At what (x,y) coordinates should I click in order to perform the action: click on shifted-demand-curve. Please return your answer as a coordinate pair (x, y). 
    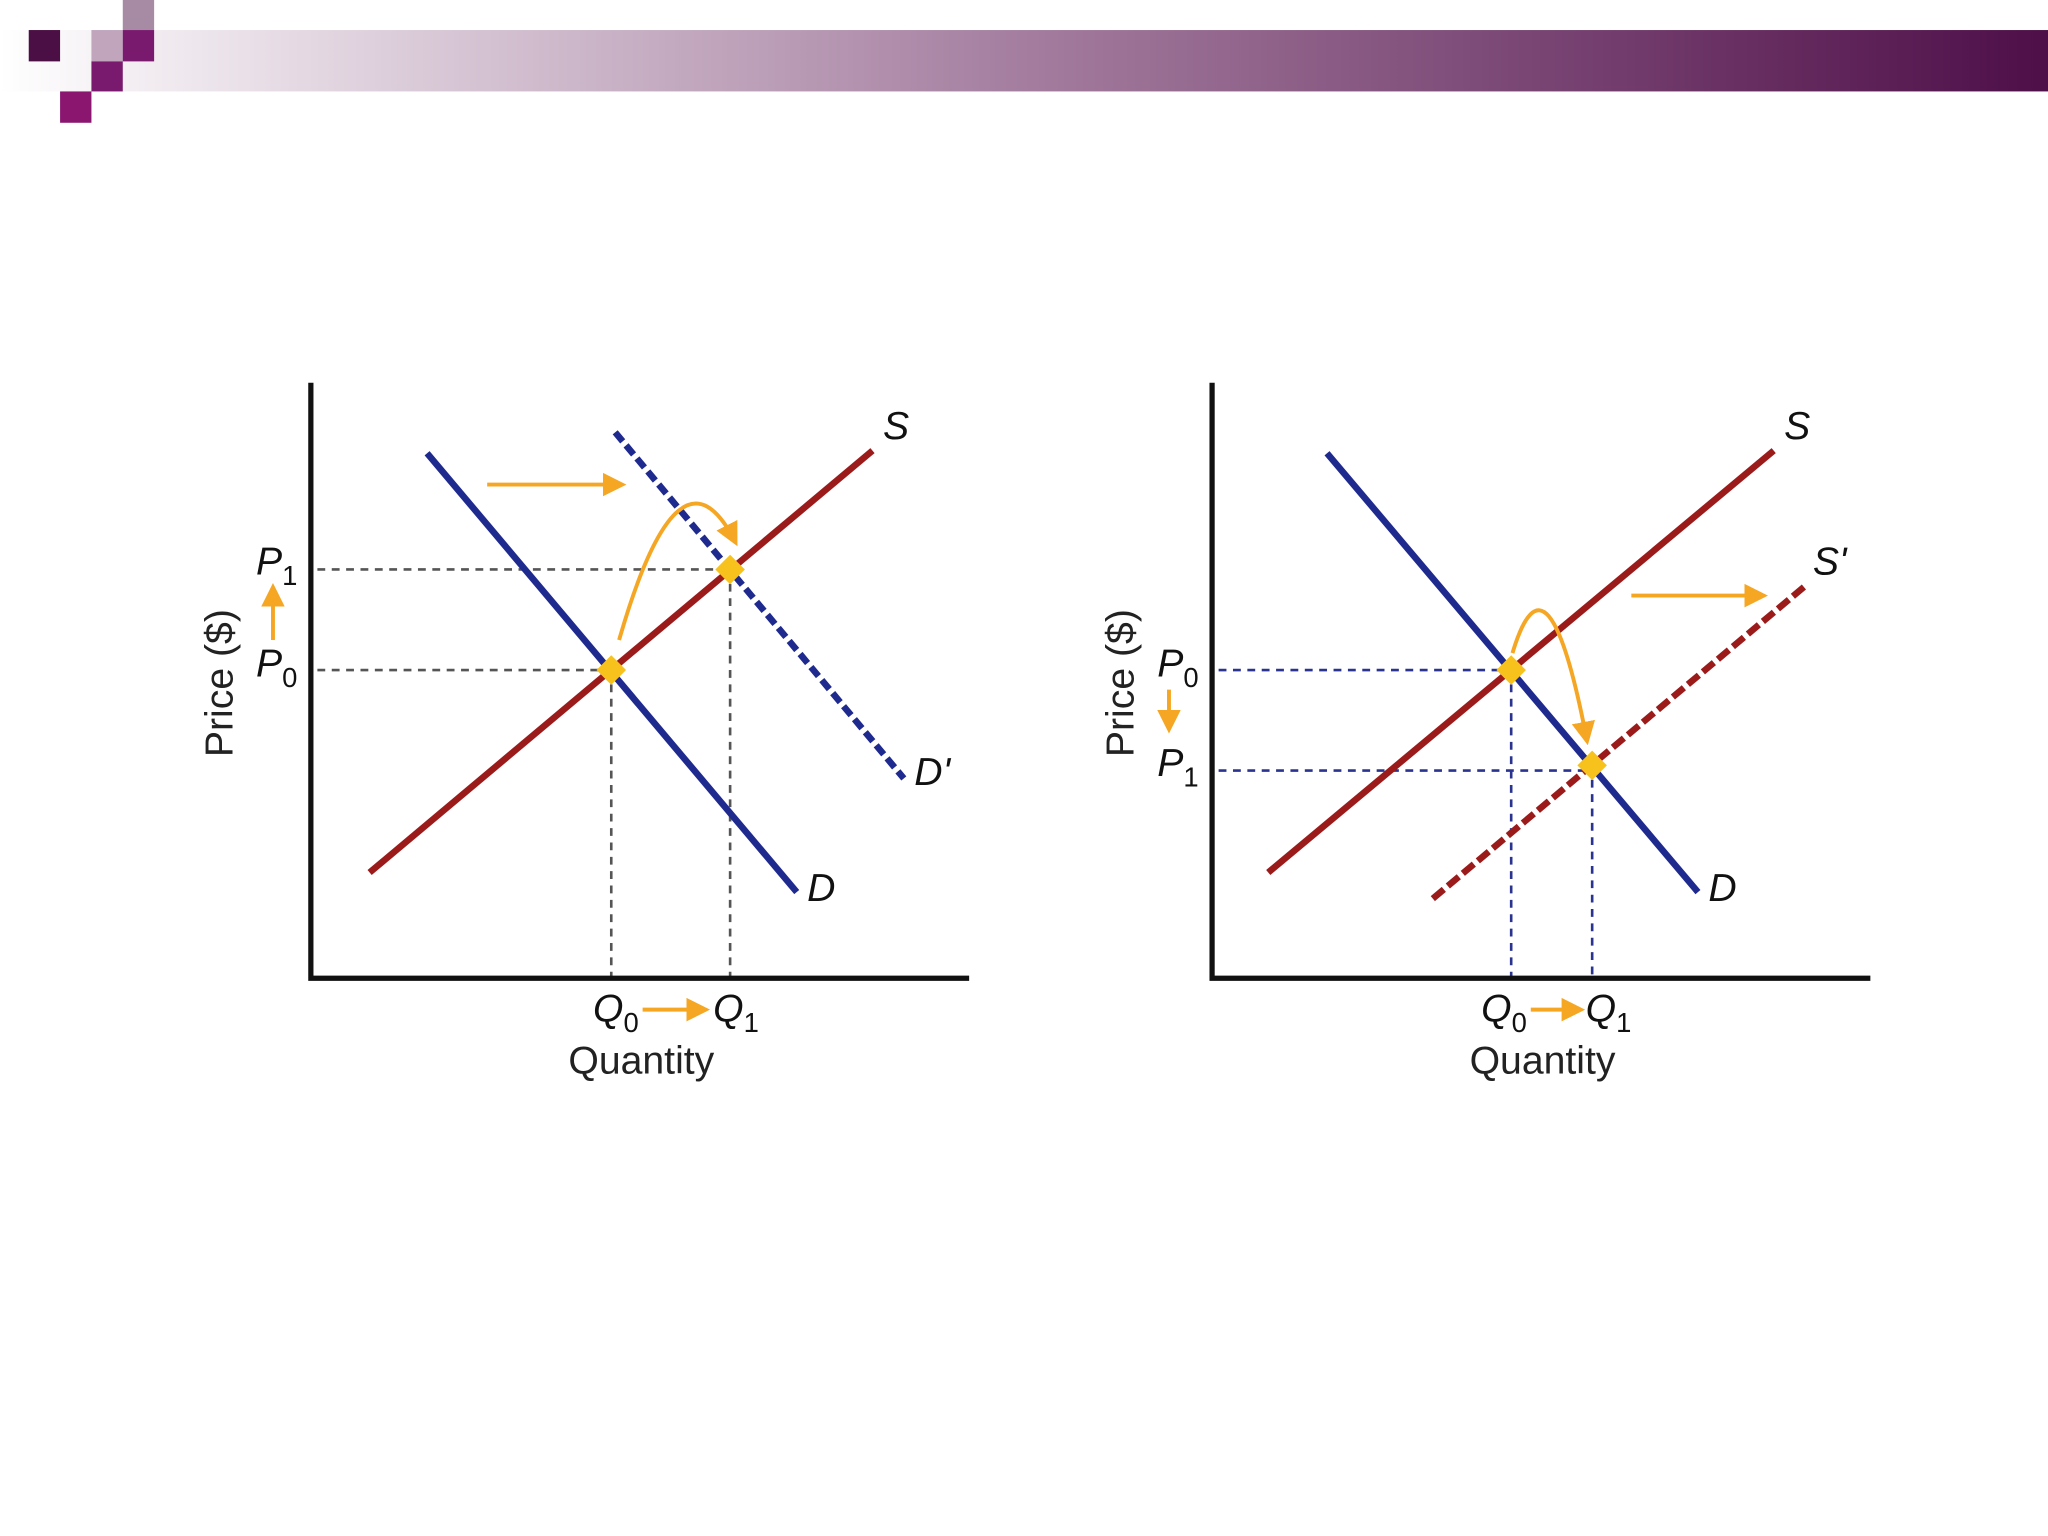
    Looking at the image, I should click on (759, 605).